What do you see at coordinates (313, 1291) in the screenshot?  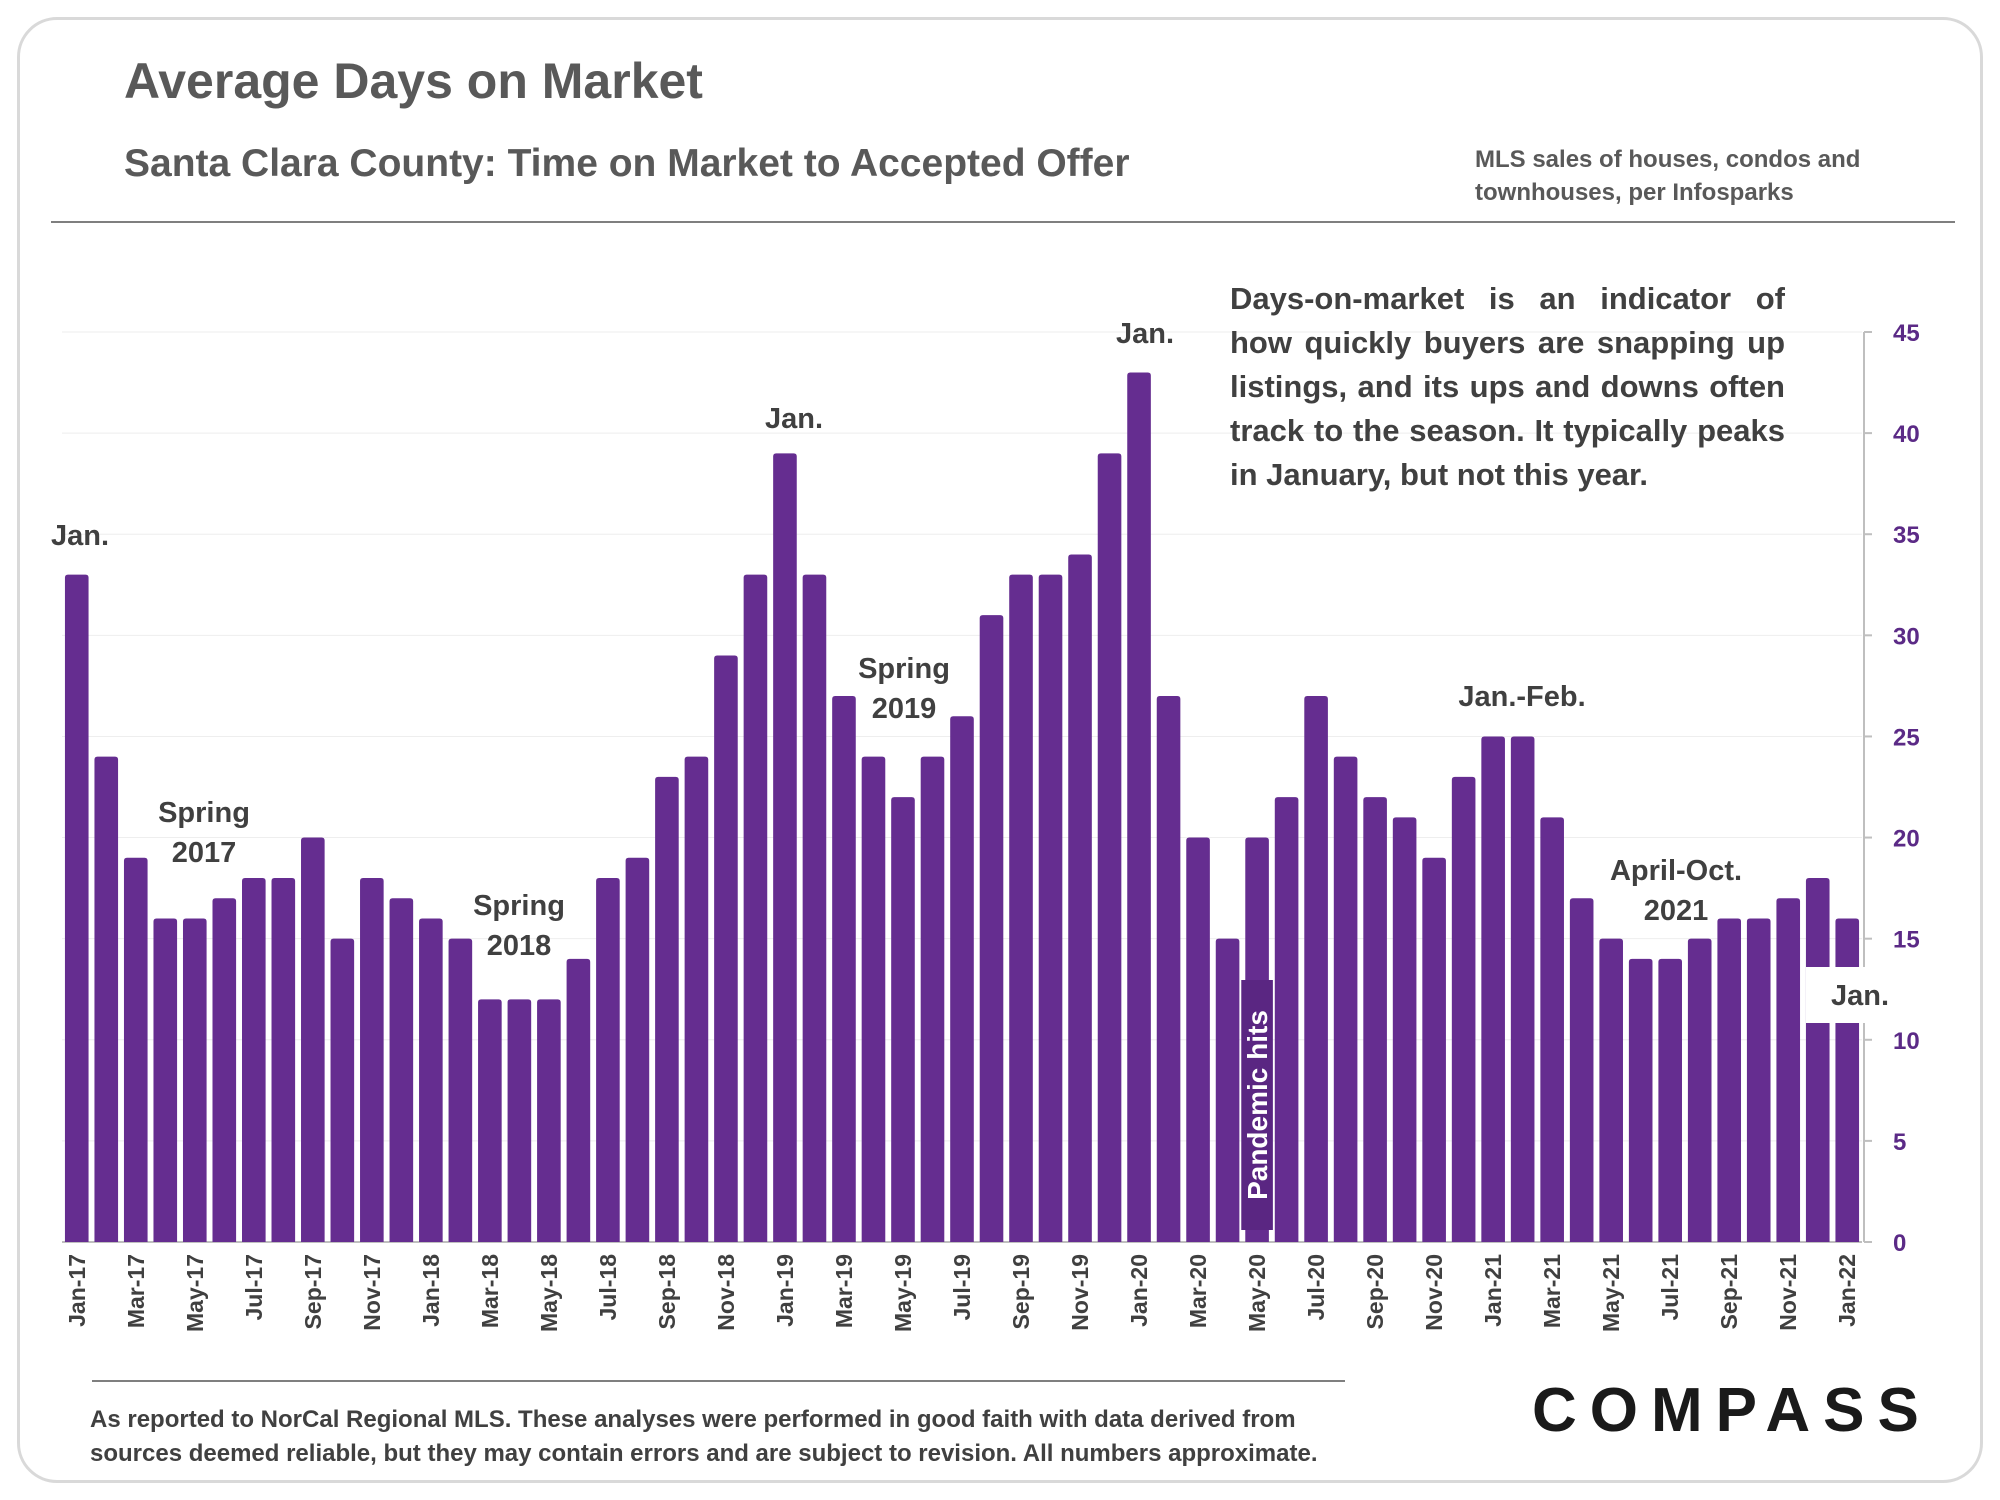 I see `x-tick-label: Sep-17` at bounding box center [313, 1291].